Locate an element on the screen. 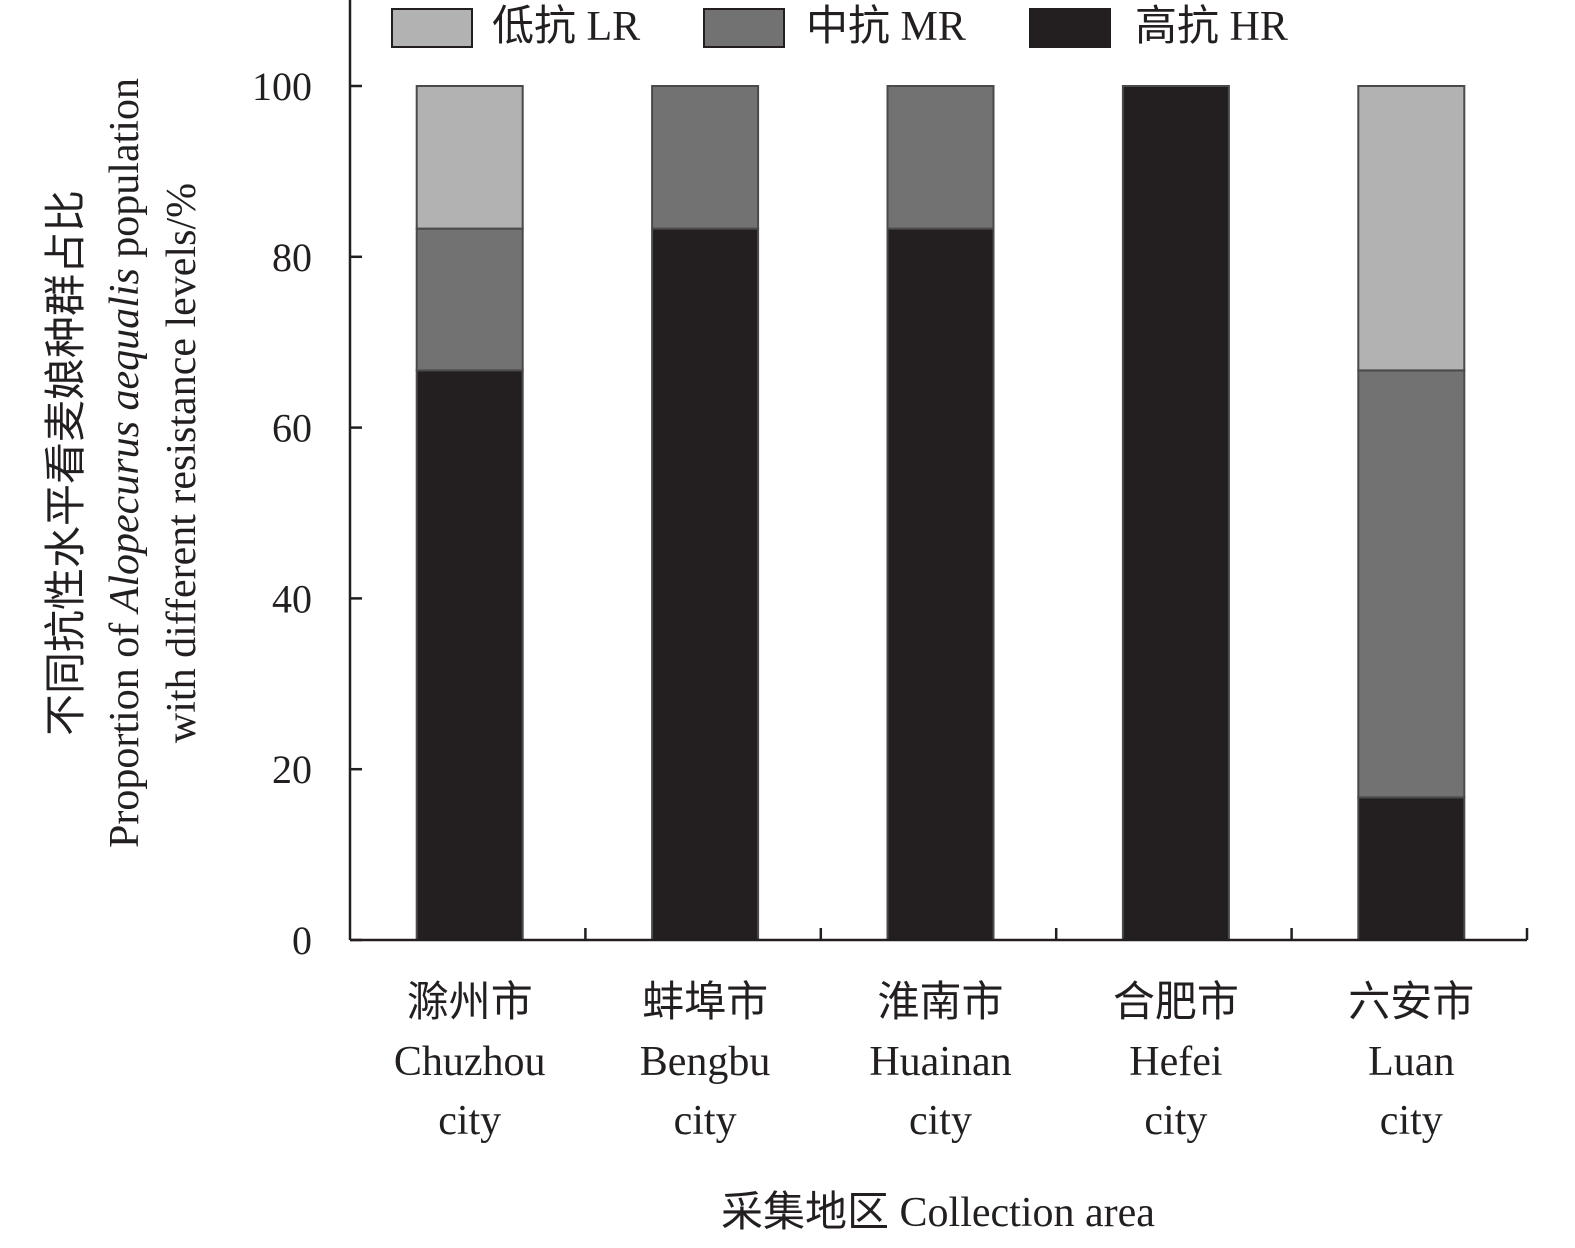  y-tick-label: 20 is located at coordinates (292, 769).